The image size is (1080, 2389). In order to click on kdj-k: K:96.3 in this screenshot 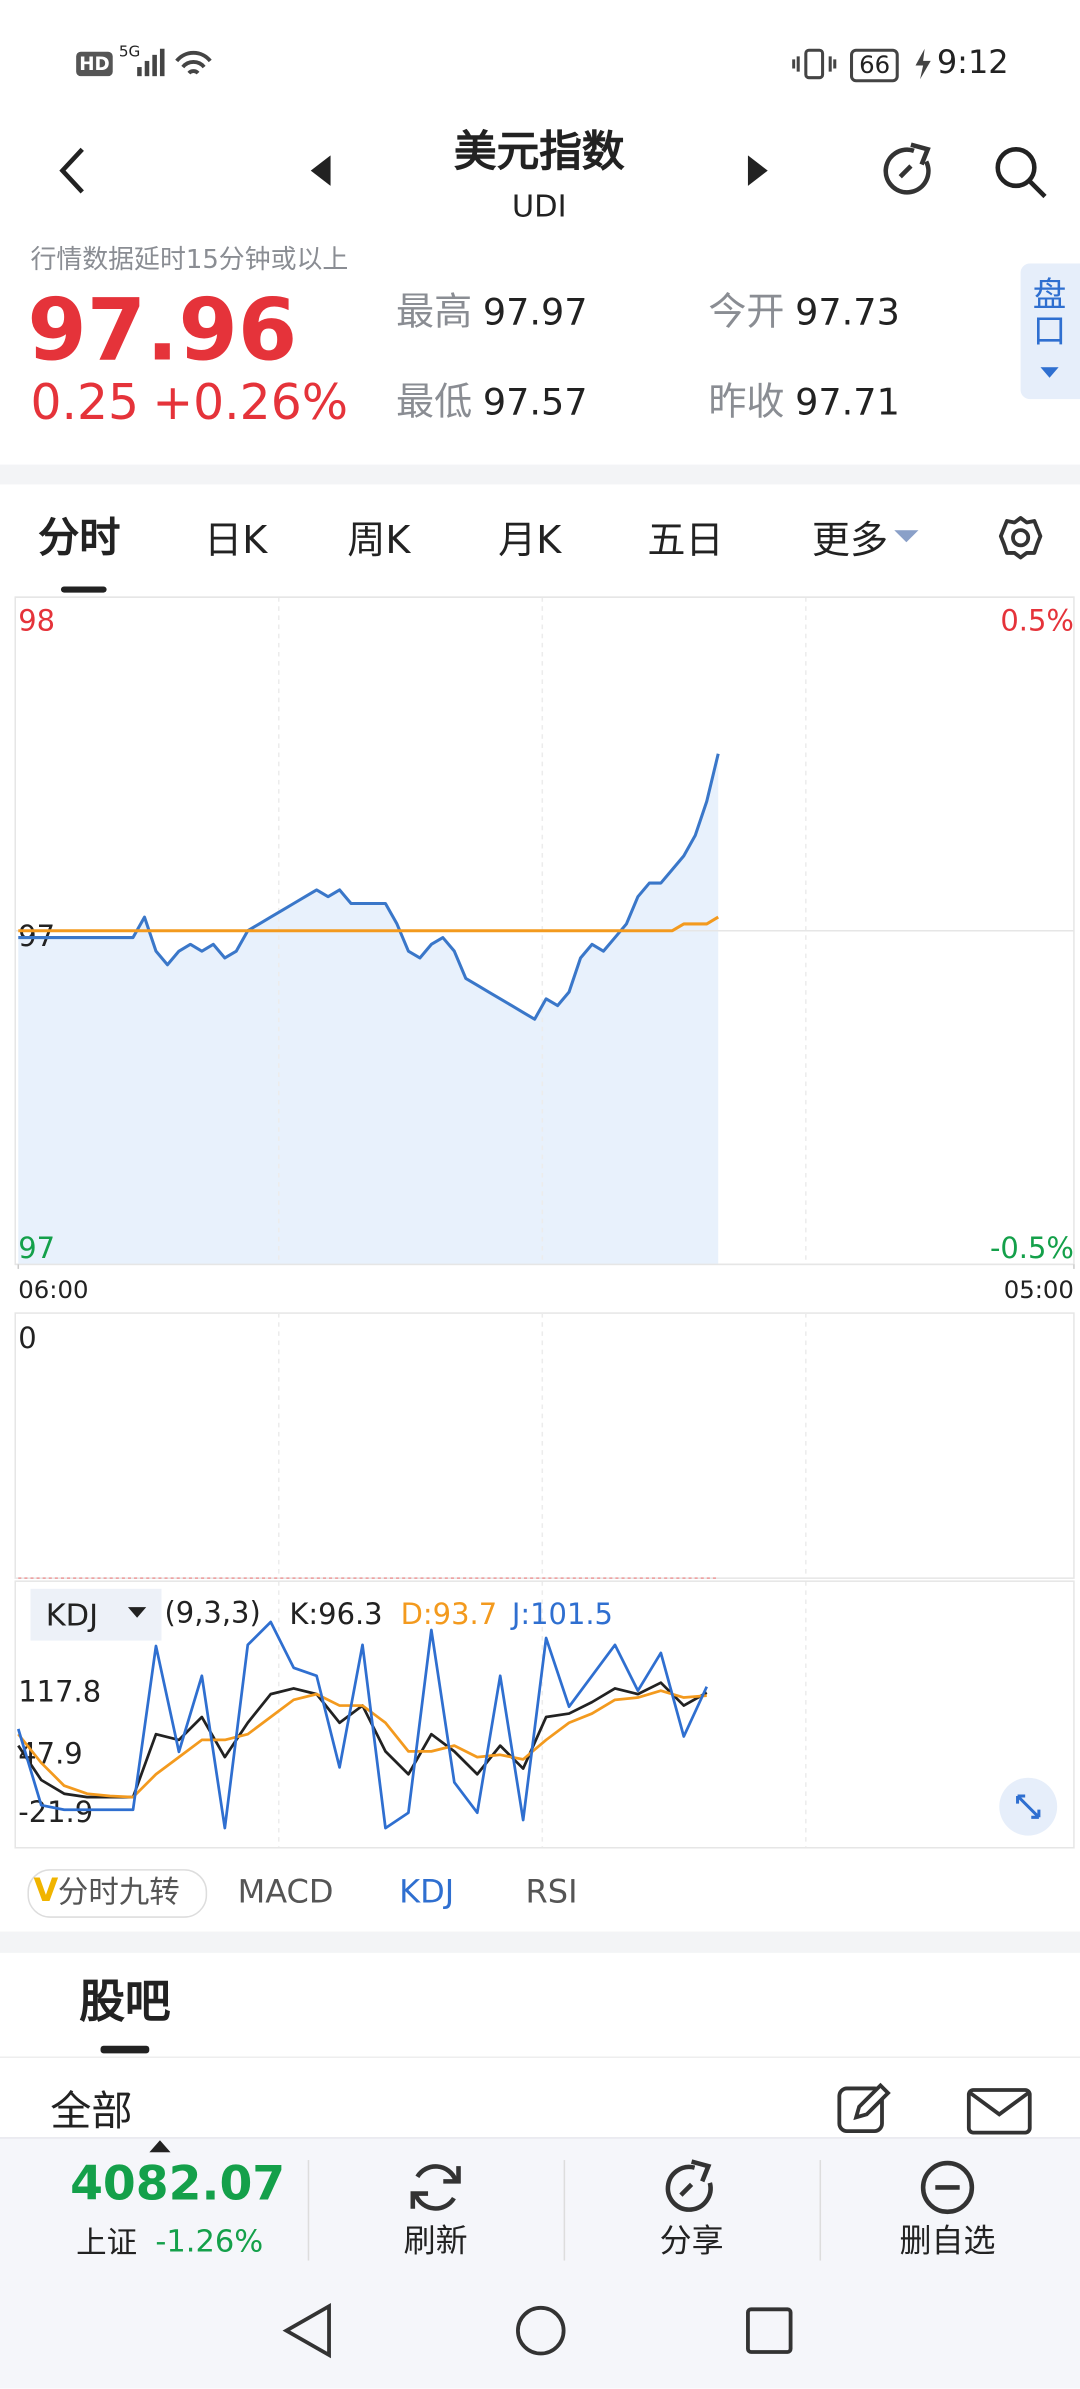, I will do `click(336, 1614)`.